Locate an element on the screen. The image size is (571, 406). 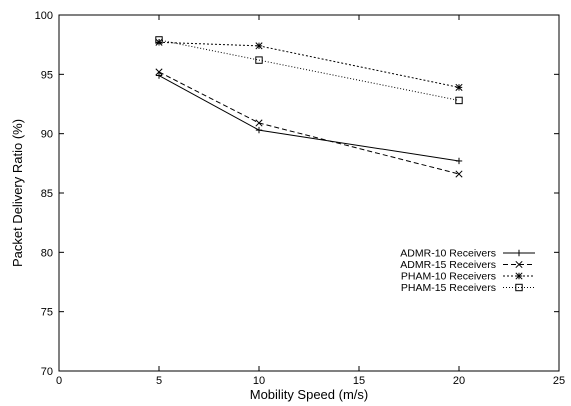
y-tick-label: 75 is located at coordinates (47, 313).